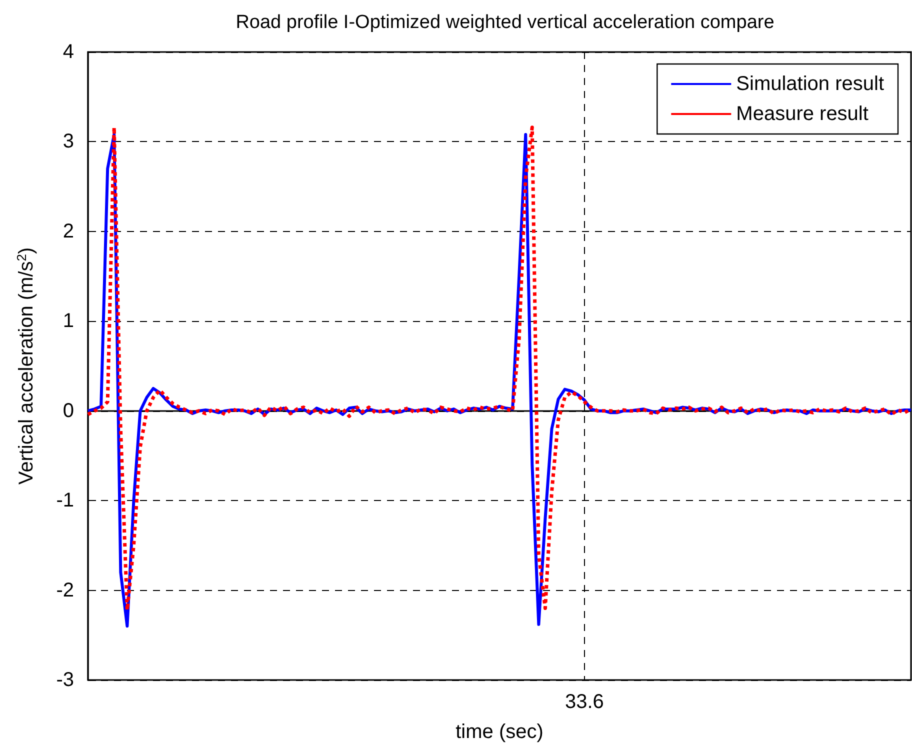 Image resolution: width=912 pixels, height=749 pixels. Describe the element at coordinates (584, 702) in the screenshot. I see `x-tick-label: 33.6` at that location.